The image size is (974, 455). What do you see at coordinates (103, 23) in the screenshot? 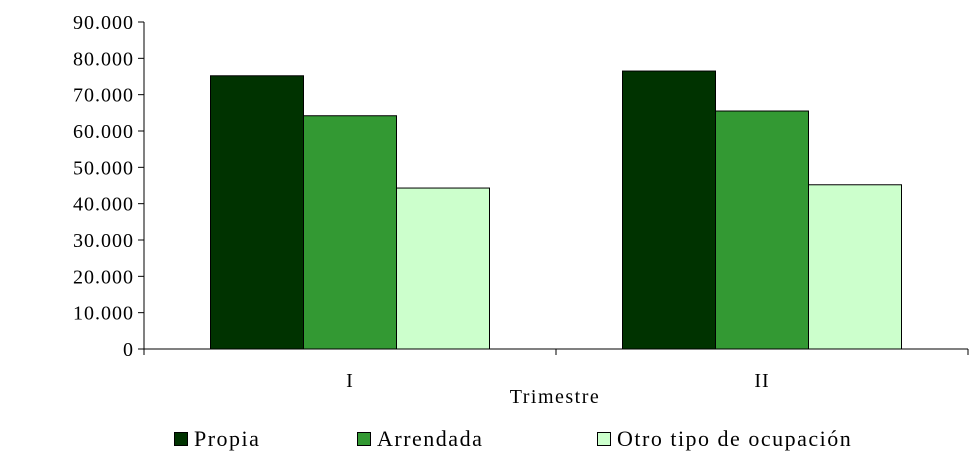
I see `y-tick-label: 90.000` at bounding box center [103, 23].